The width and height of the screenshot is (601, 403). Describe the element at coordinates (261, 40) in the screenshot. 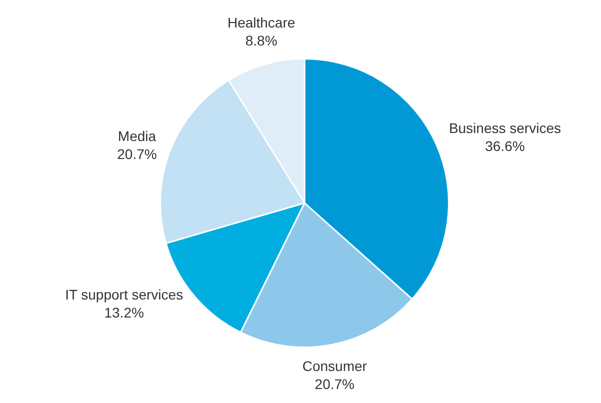

I see `data-label: 8.8%` at that location.